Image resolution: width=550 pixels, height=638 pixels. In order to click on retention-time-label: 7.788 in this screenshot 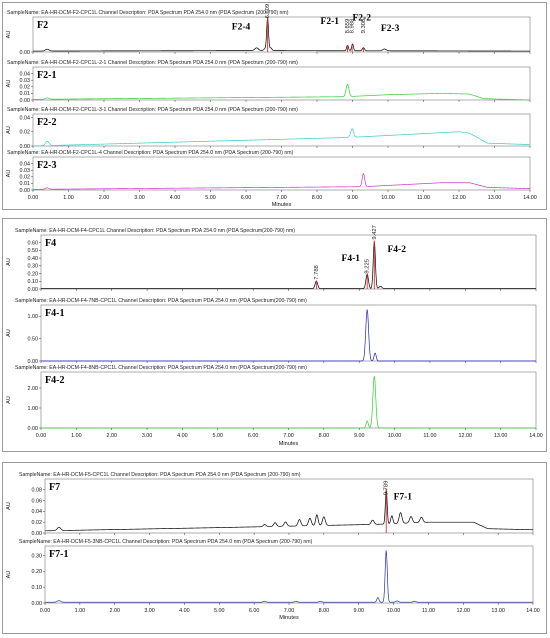, I will do `click(317, 272)`.